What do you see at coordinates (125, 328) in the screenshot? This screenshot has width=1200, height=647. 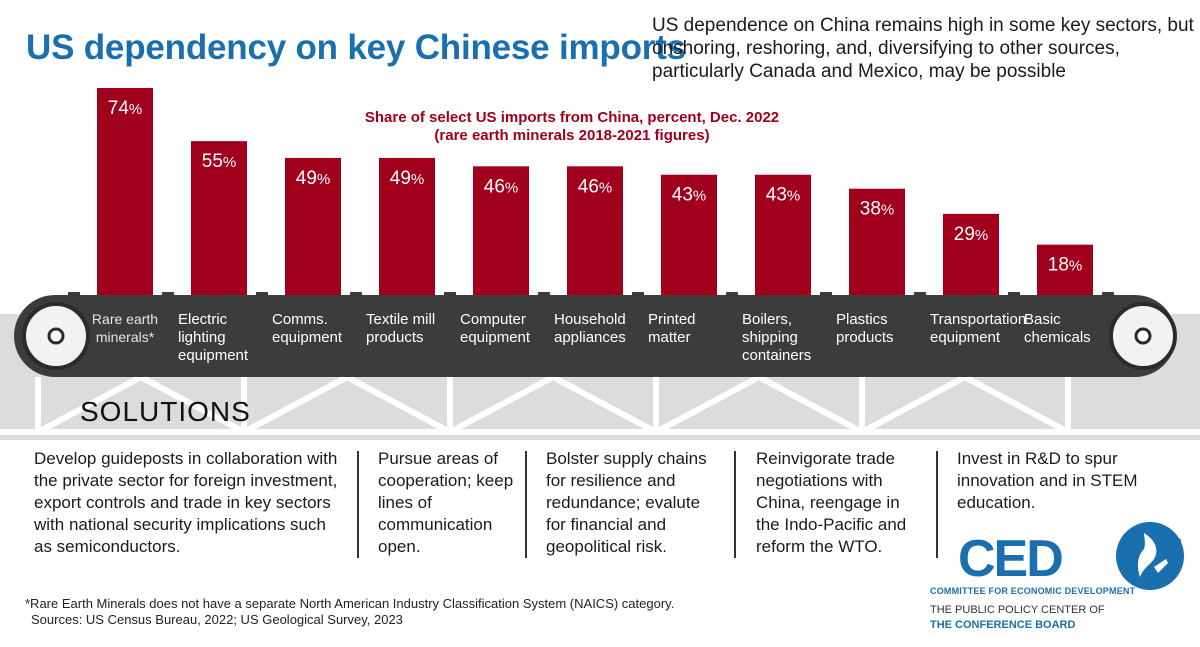 I see `category-label: Rare earth minerals*` at bounding box center [125, 328].